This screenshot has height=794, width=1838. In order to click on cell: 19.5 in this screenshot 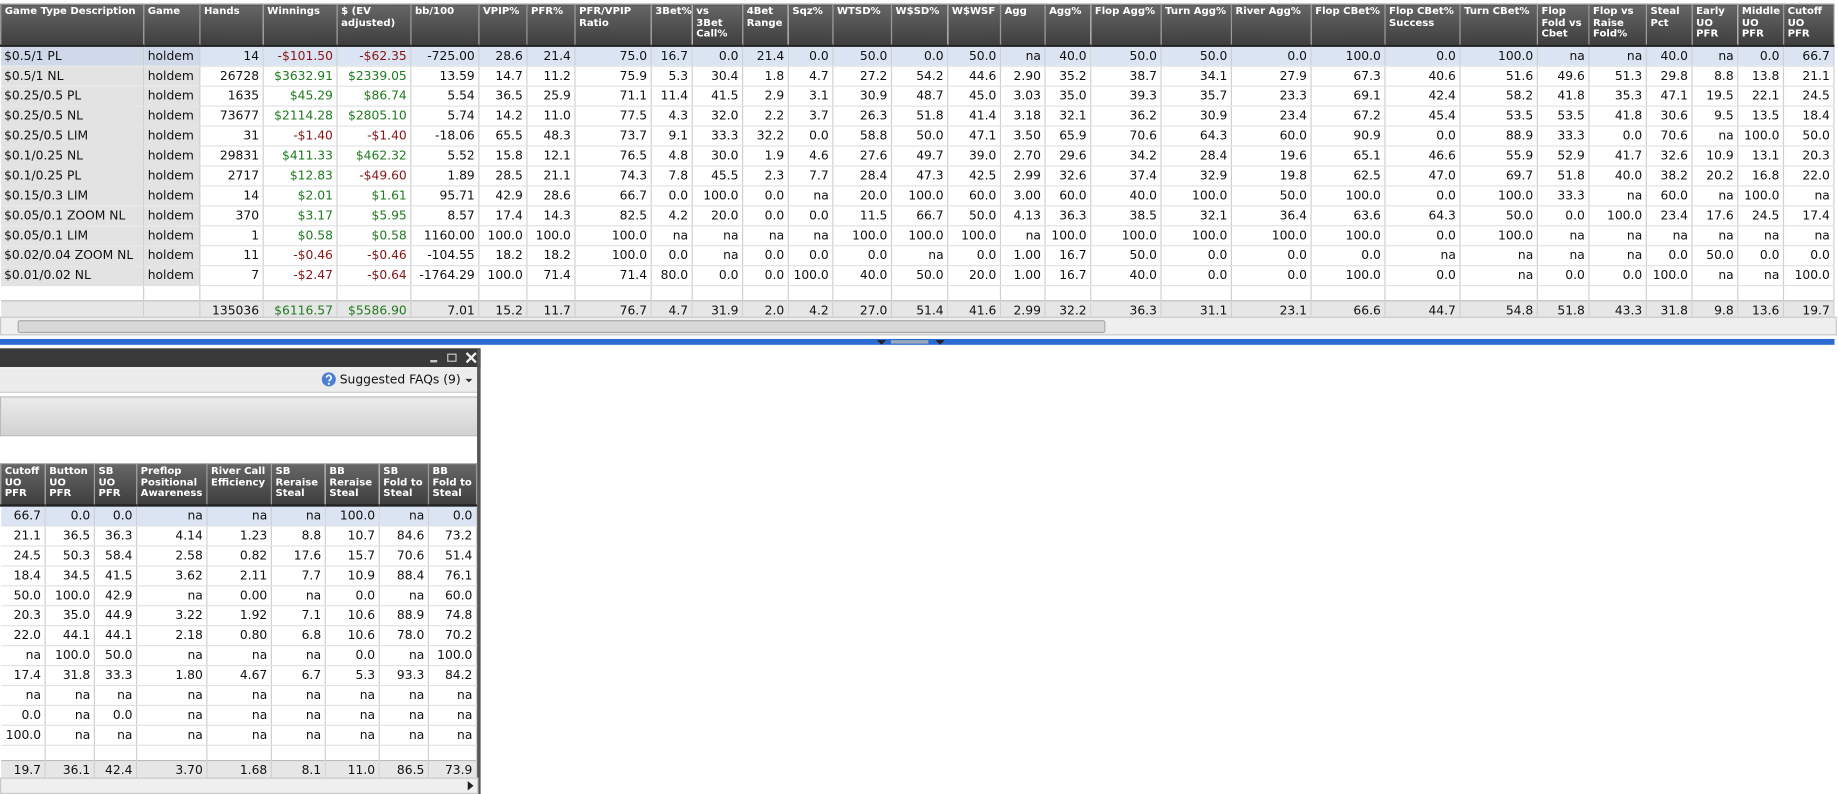, I will do `click(1715, 96)`.